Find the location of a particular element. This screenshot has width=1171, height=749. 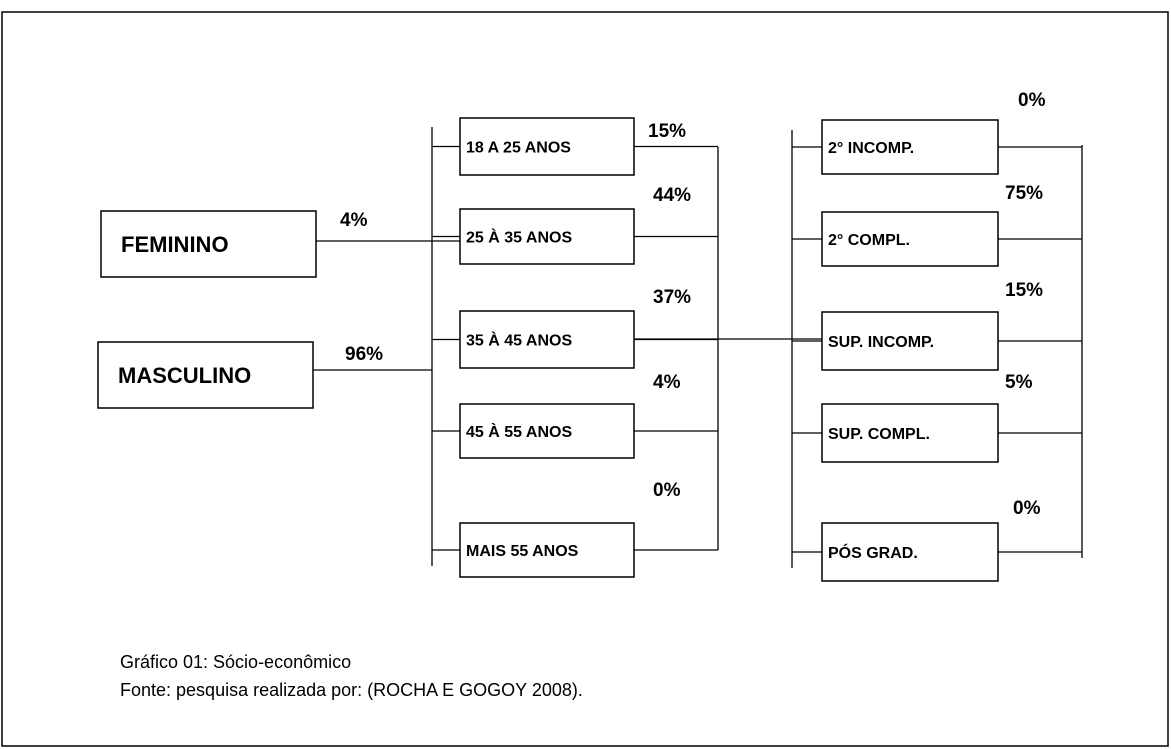

node-label: 35 À 45 ANOS is located at coordinates (519, 340).